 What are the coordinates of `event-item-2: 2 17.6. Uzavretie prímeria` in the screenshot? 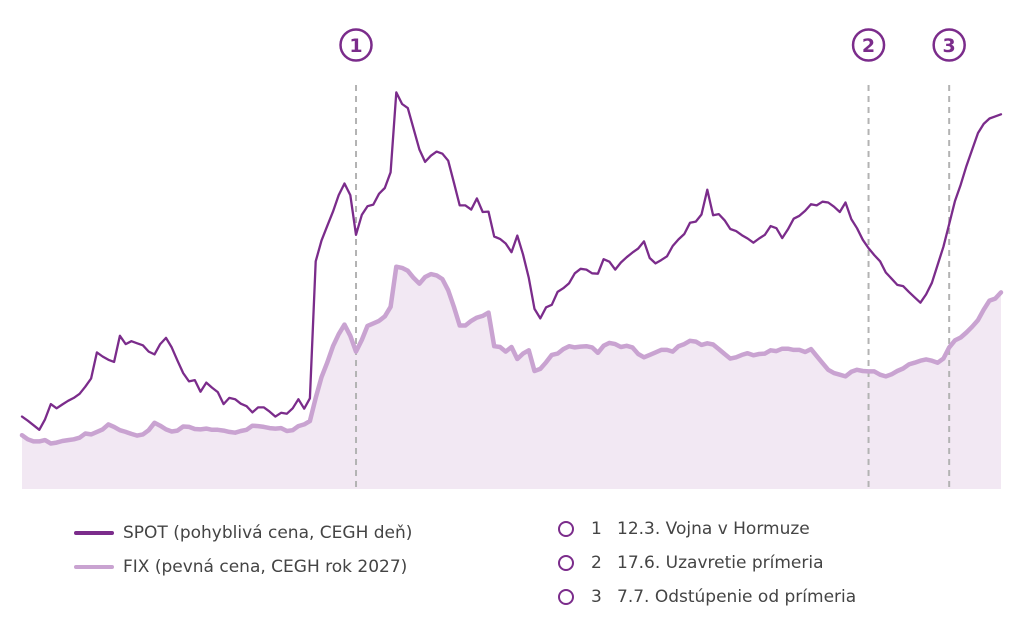 It's located at (707, 563).